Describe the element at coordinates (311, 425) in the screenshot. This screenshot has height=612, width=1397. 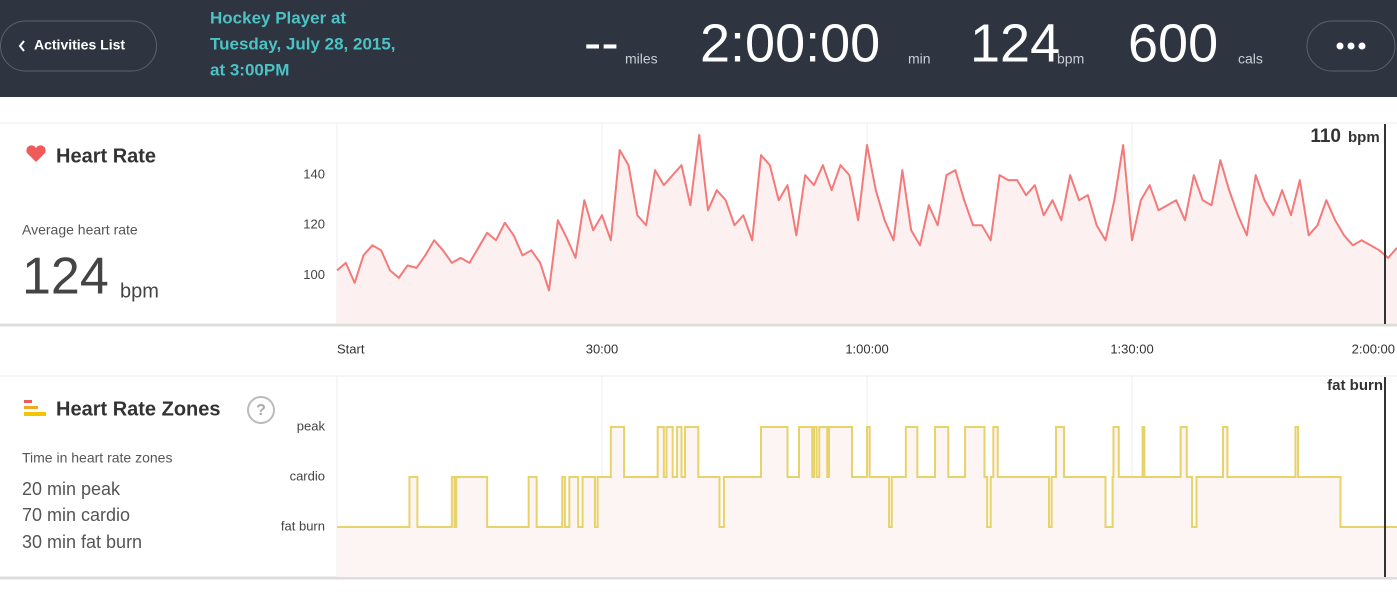
I see `y-tick-label: peak` at that location.